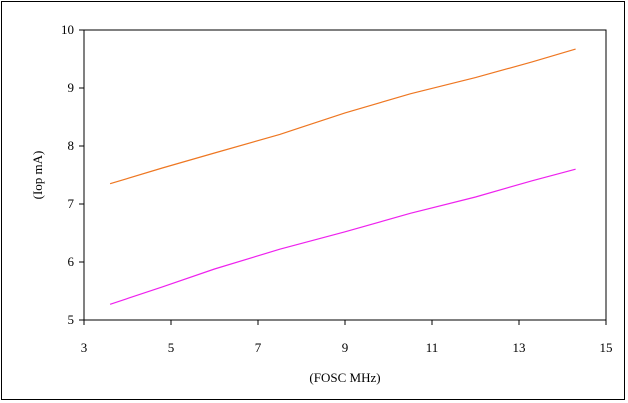 The width and height of the screenshot is (628, 403). What do you see at coordinates (71, 261) in the screenshot?
I see `y-tick-label: 6` at bounding box center [71, 261].